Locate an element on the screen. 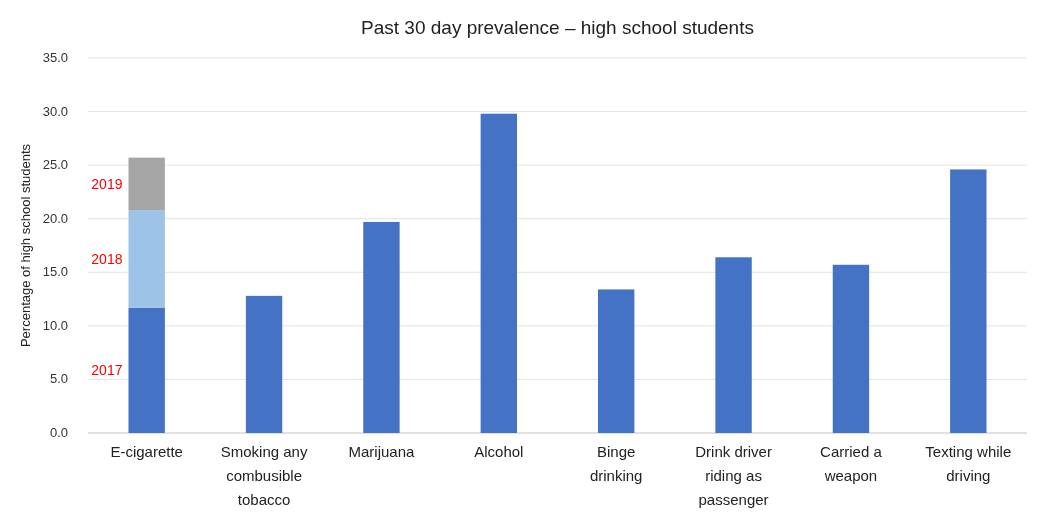 Image resolution: width=1055 pixels, height=523 pixels. series-label: 2019 is located at coordinates (107, 183).